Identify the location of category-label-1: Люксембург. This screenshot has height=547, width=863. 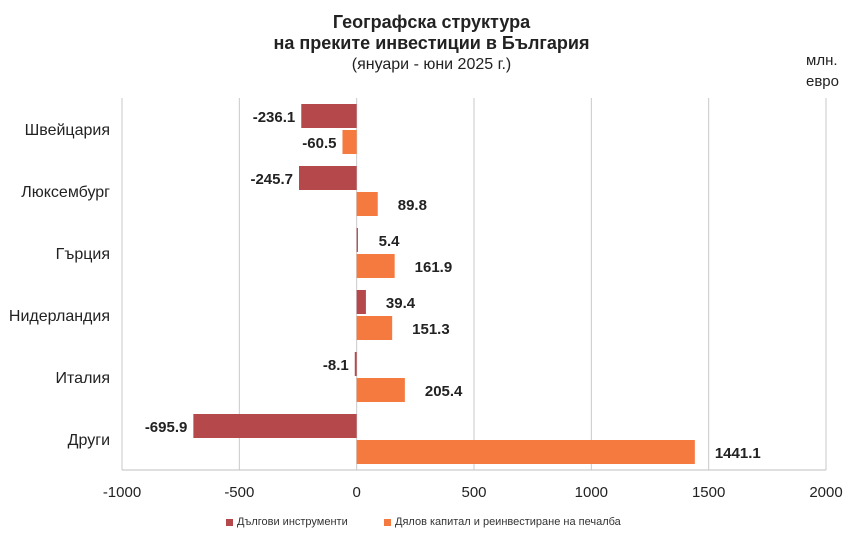
(65, 192).